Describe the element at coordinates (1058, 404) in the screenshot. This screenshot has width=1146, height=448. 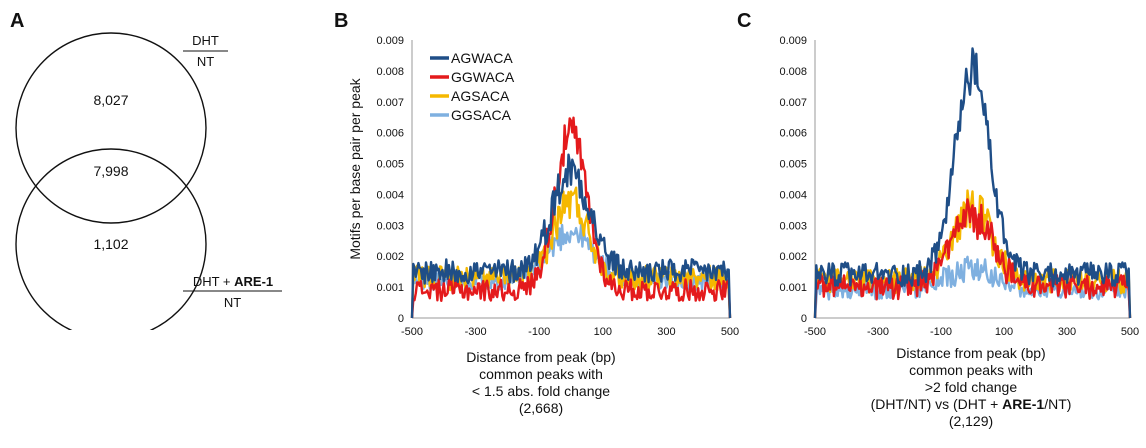
I see `caption-c-line-4-suffix: /NT)` at that location.